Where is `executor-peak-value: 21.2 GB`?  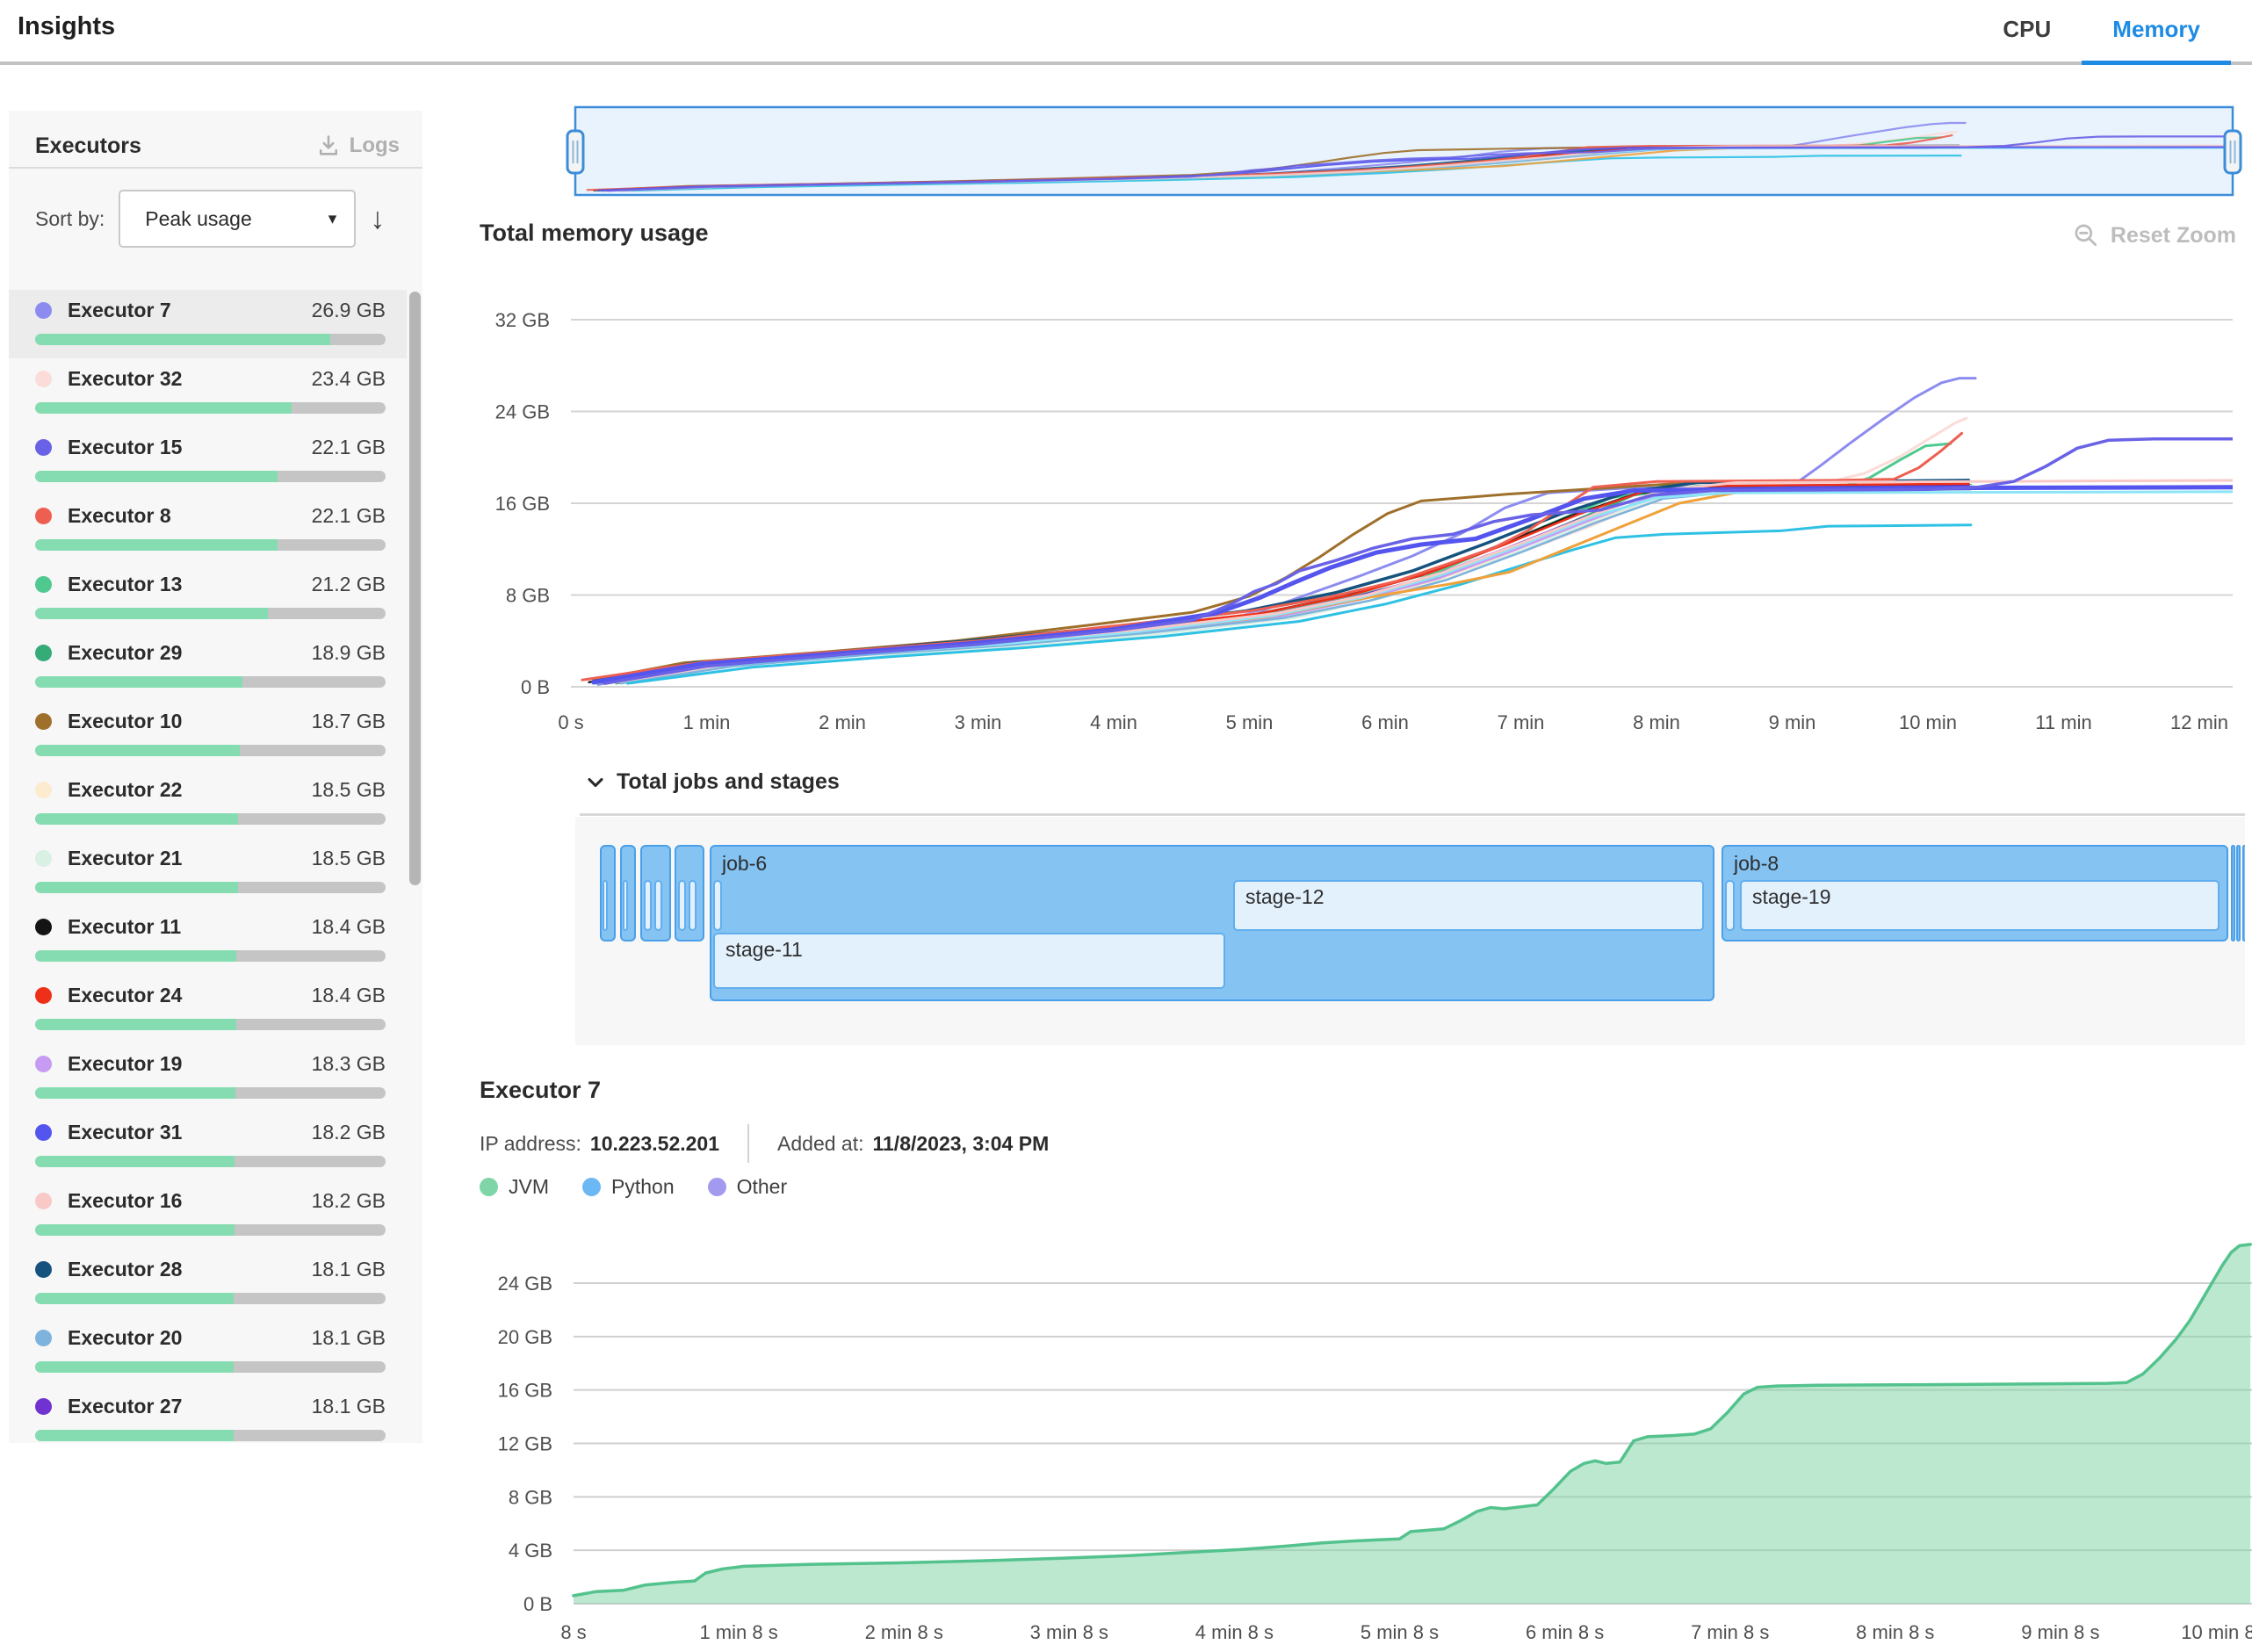
executor-peak-value: 21.2 GB is located at coordinates (348, 583).